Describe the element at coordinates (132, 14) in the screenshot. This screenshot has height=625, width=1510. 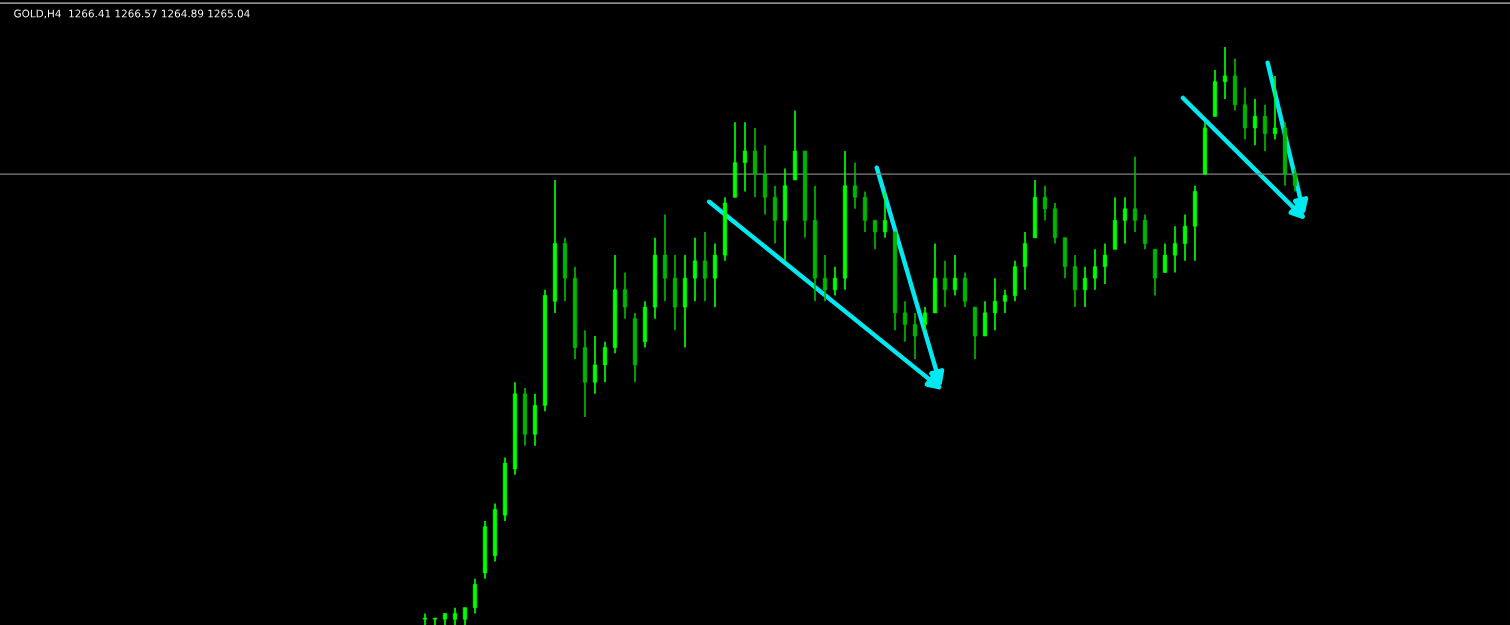
I see `text: GOLD,H4 1266.41 1266.57 1264.89 1265.04` at that location.